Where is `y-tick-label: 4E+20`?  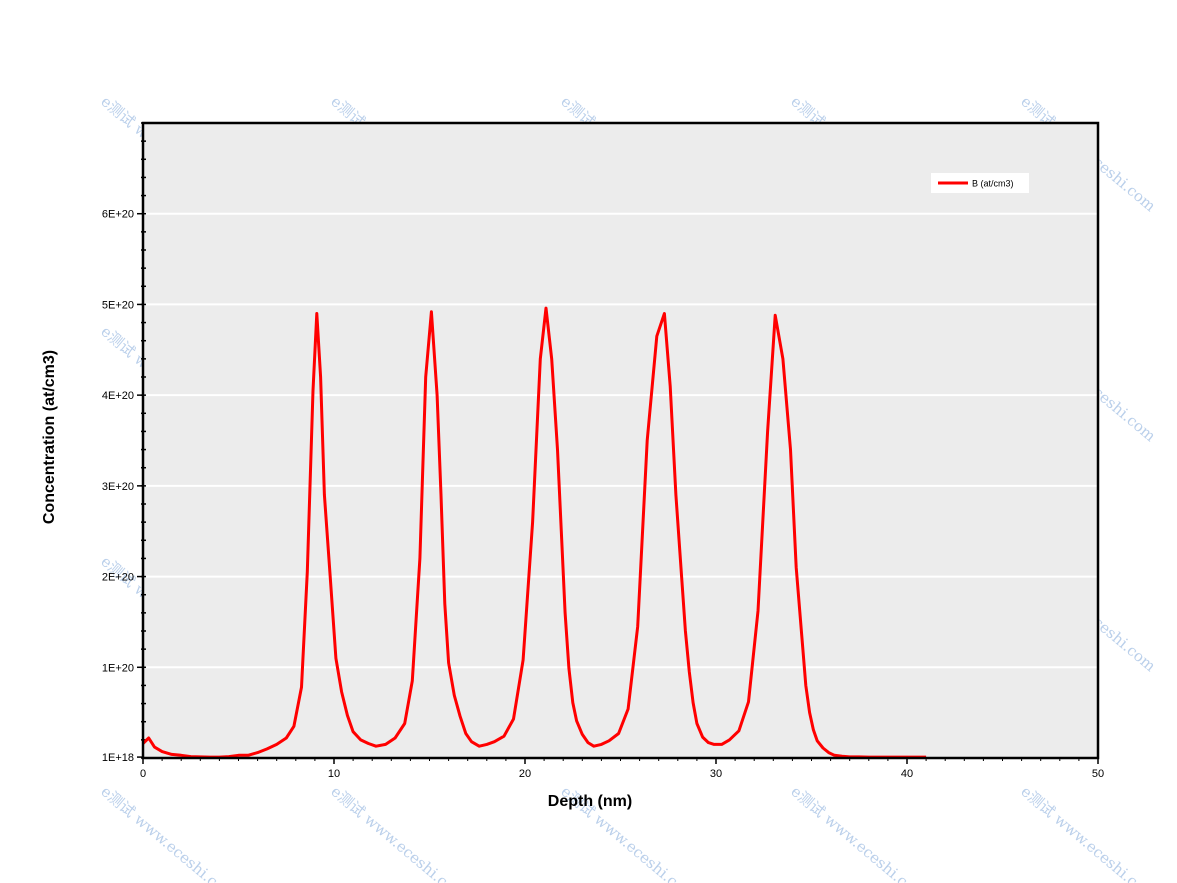 y-tick-label: 4E+20 is located at coordinates (118, 396).